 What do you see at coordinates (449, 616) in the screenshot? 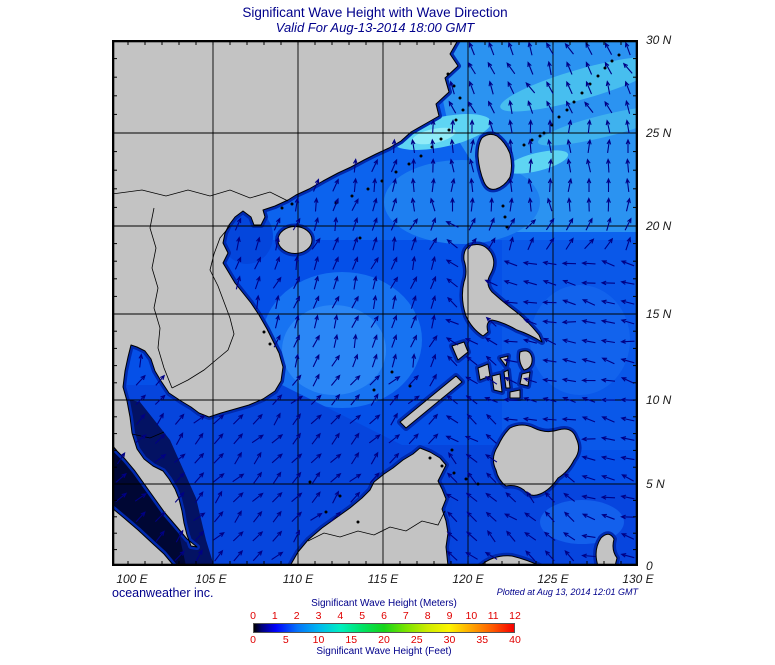
I see `legend-tick: 9` at bounding box center [449, 616].